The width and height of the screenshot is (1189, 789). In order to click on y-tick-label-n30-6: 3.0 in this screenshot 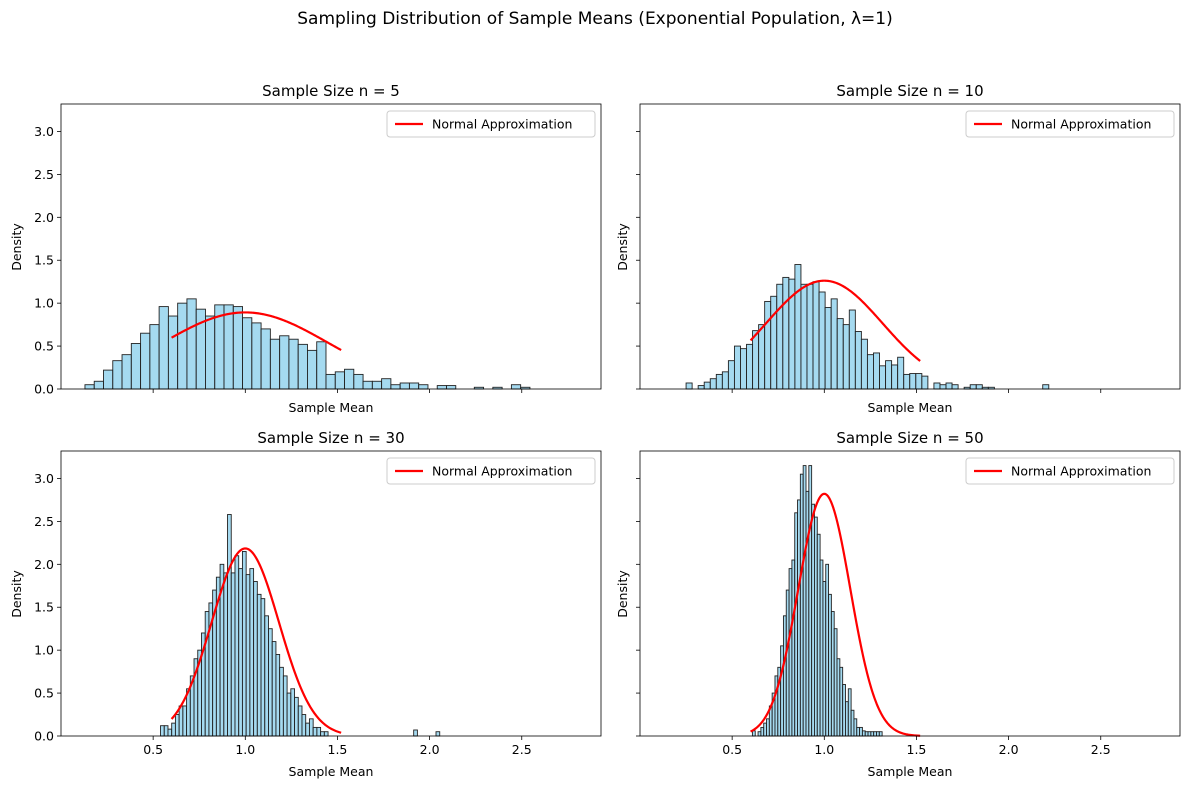, I will do `click(44, 478)`.